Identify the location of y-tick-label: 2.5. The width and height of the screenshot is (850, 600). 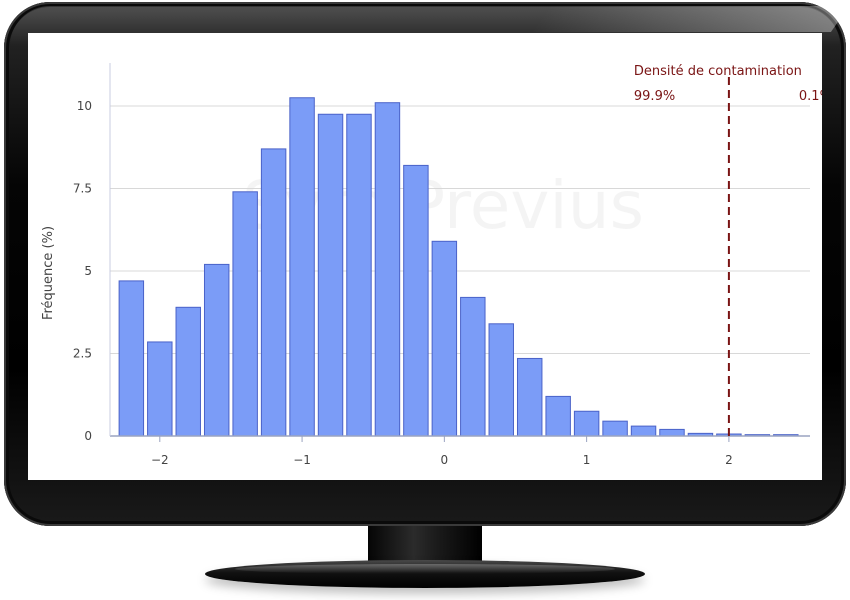
(82, 354).